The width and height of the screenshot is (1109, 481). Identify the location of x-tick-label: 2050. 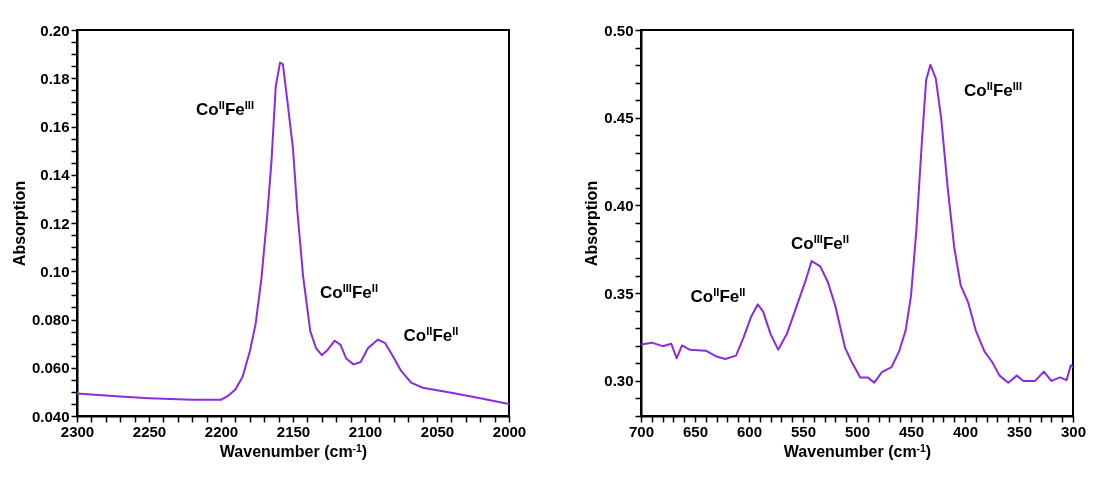
(437, 431).